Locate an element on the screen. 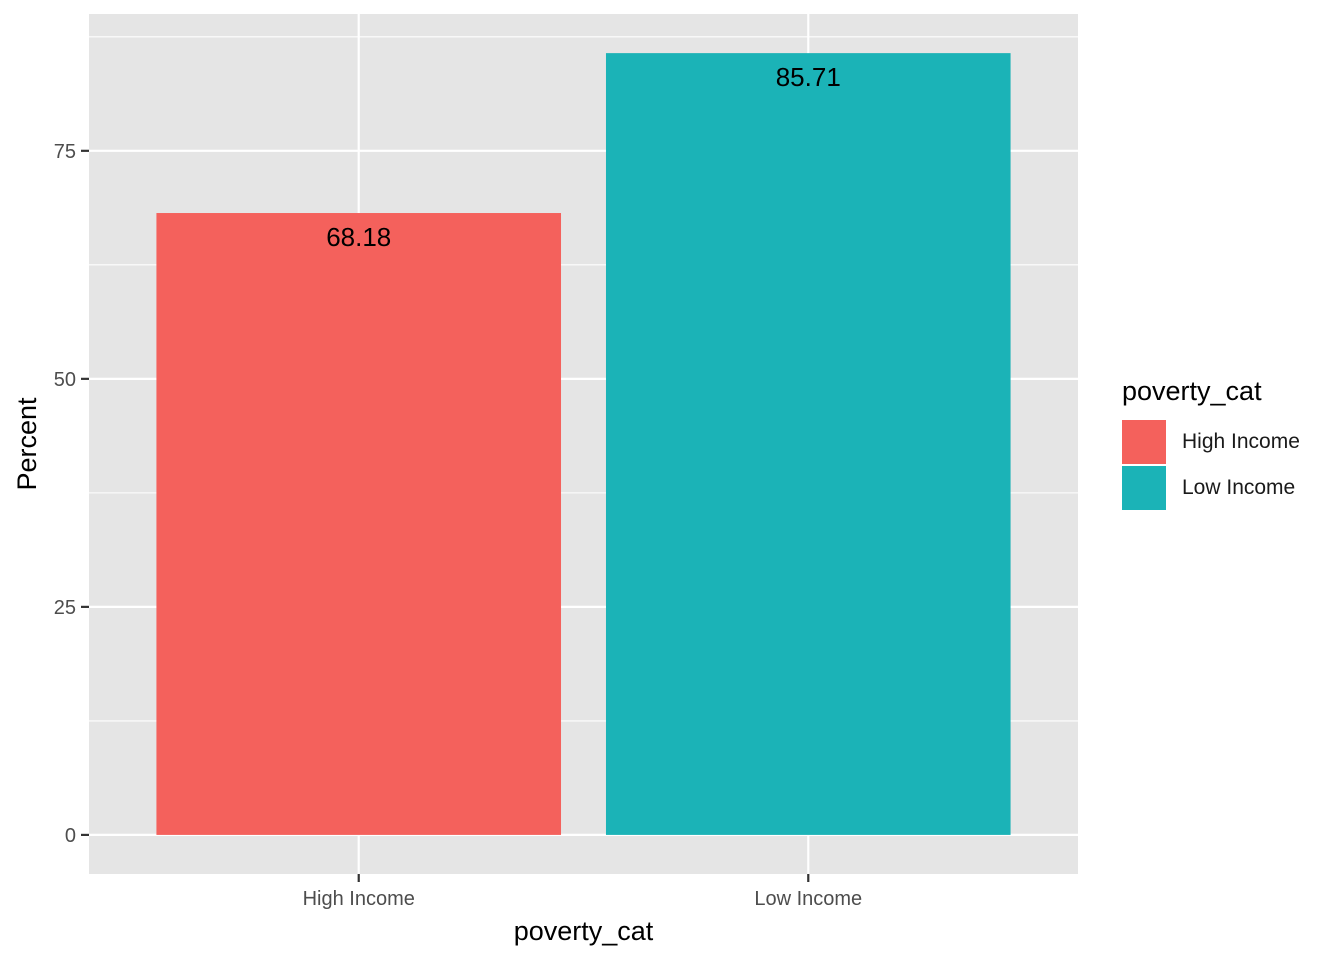 This screenshot has height=960, width=1344. y-tick-label: 50 is located at coordinates (65, 380).